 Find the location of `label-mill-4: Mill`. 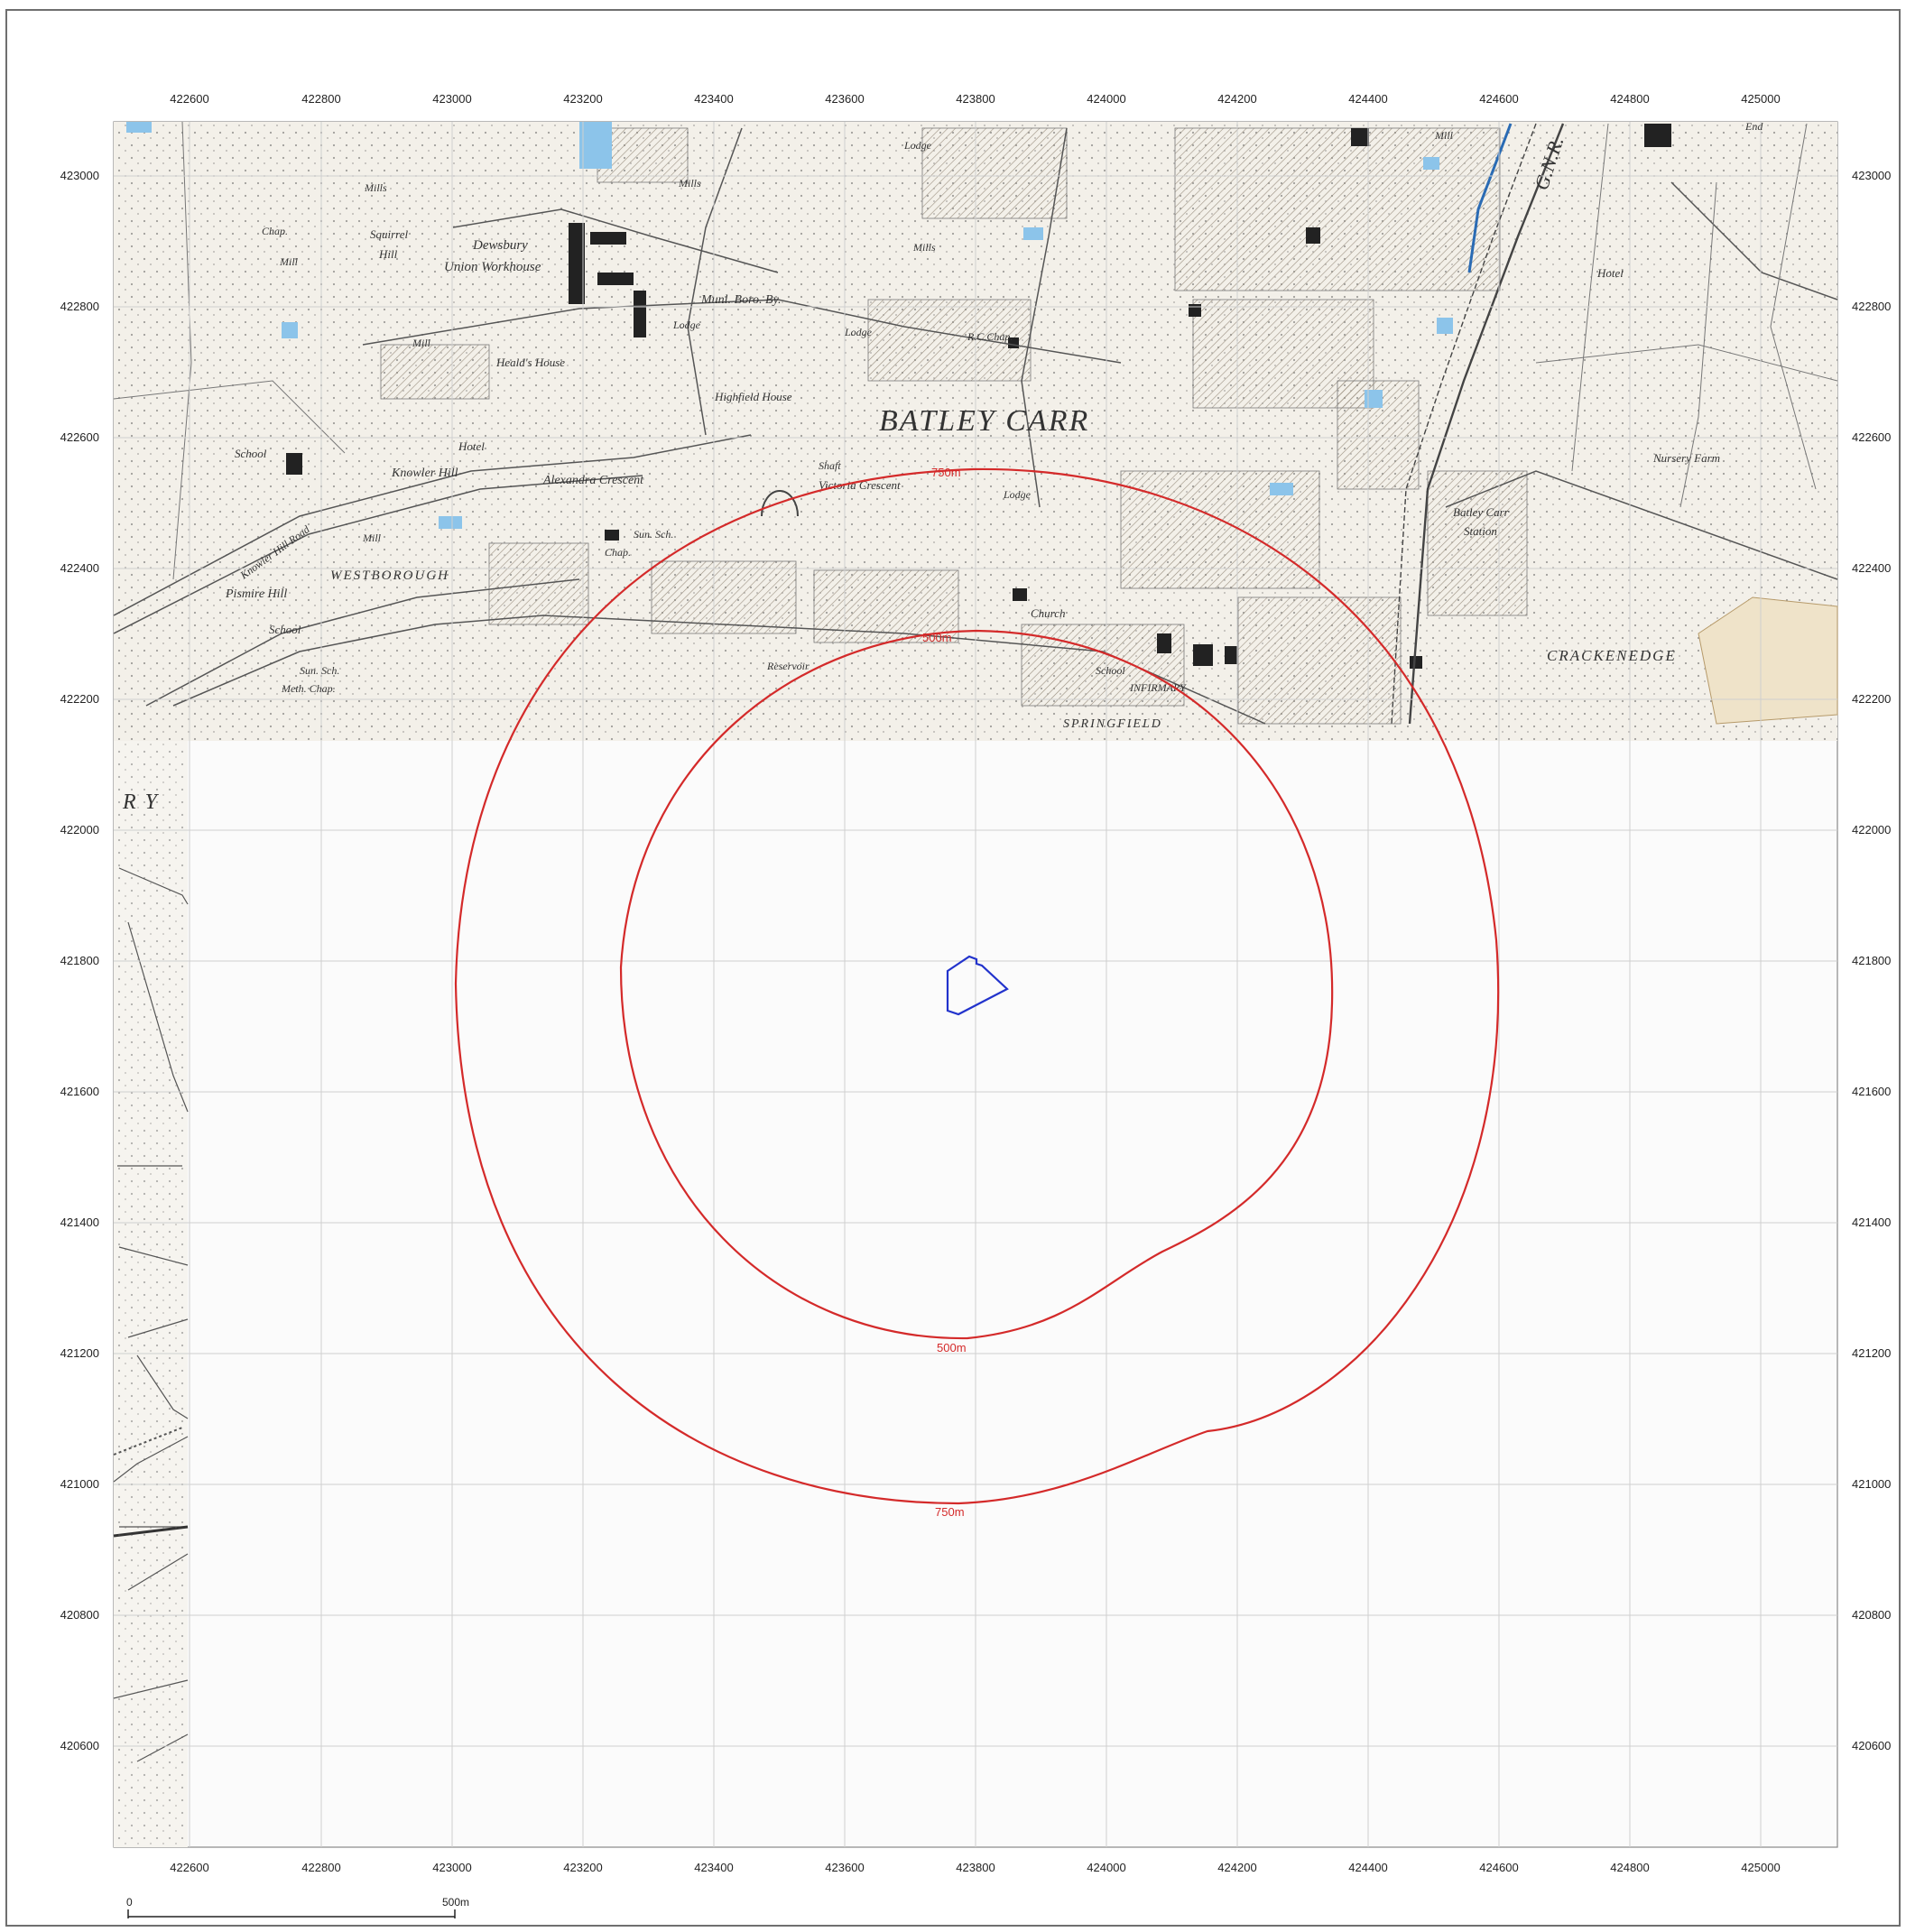

label-mill-4: Mill is located at coordinates (289, 261).